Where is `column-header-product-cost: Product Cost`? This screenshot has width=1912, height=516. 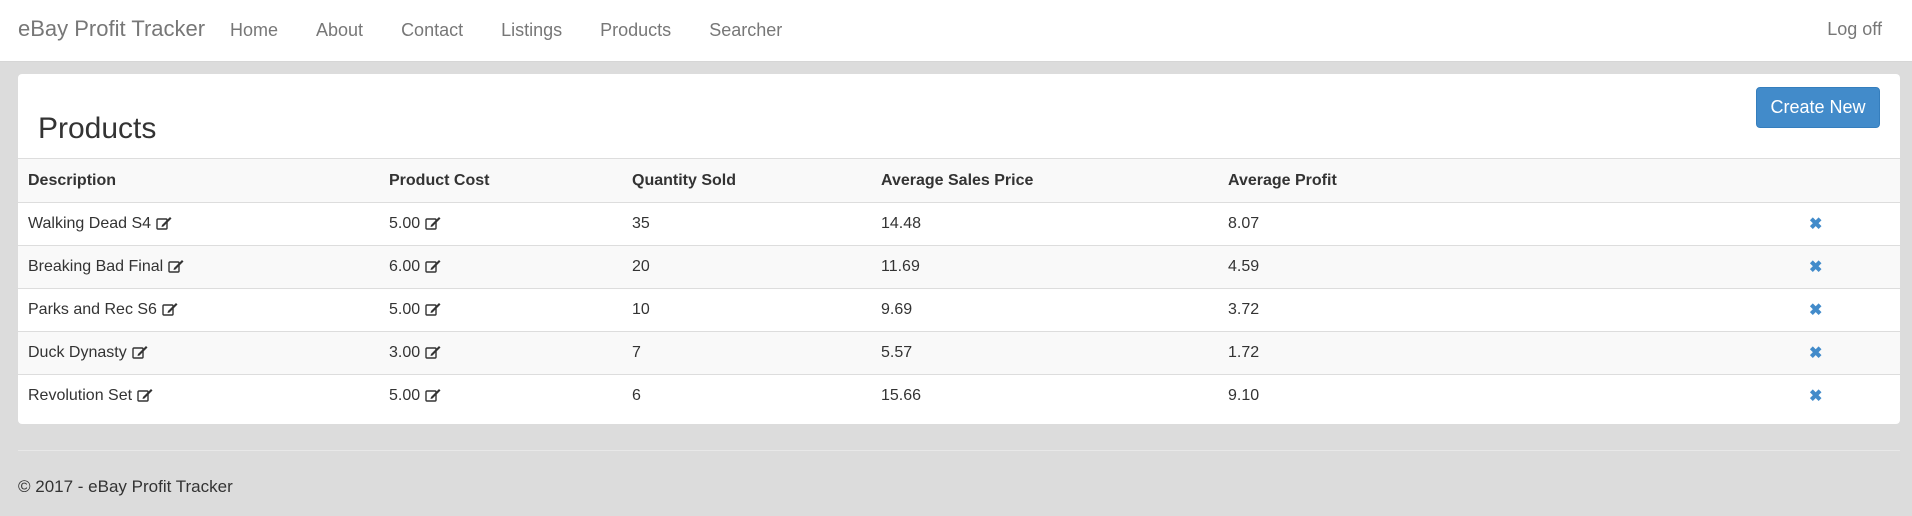
column-header-product-cost: Product Cost is located at coordinates (500, 180).